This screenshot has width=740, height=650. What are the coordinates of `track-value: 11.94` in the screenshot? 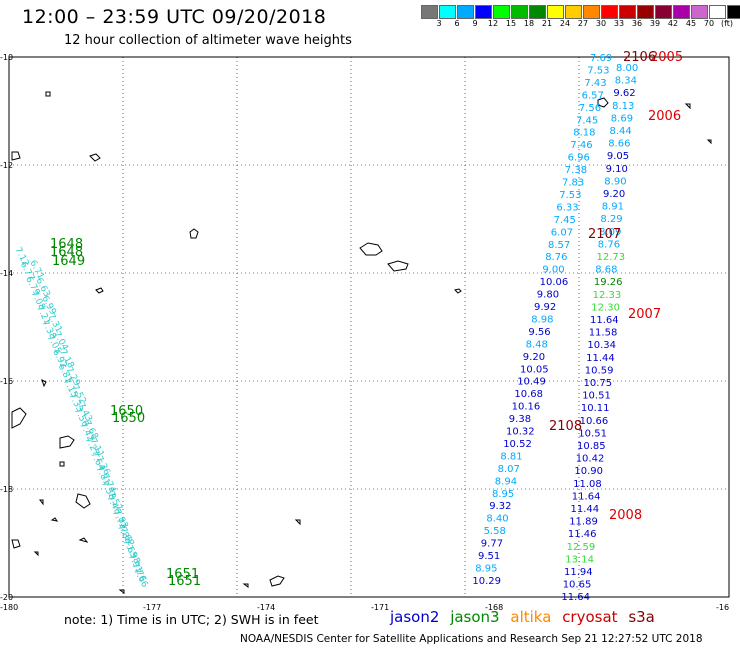 It's located at (578, 572).